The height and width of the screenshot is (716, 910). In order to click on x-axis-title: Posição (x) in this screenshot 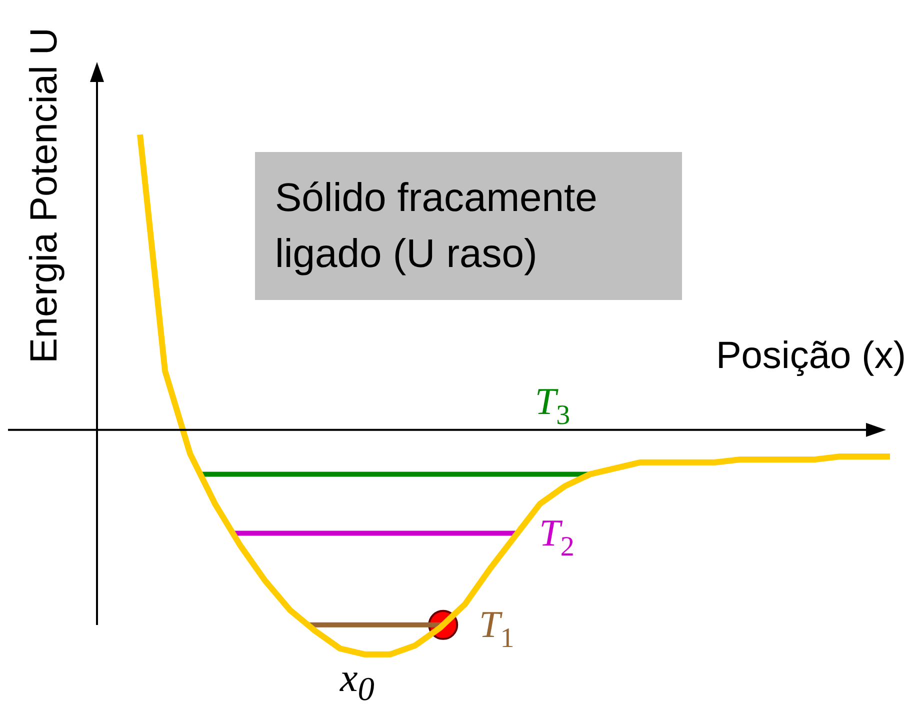, I will do `click(811, 356)`.